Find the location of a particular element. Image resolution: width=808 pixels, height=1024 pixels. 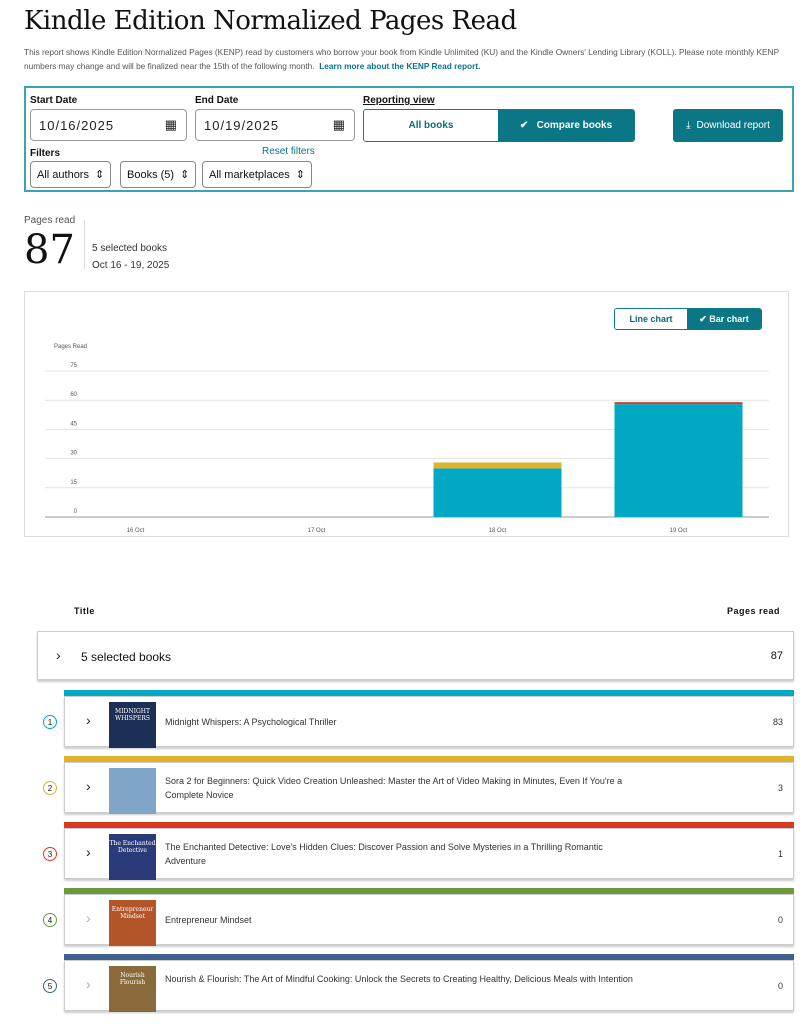

x-tick-label: 18 Oct is located at coordinates (498, 531).